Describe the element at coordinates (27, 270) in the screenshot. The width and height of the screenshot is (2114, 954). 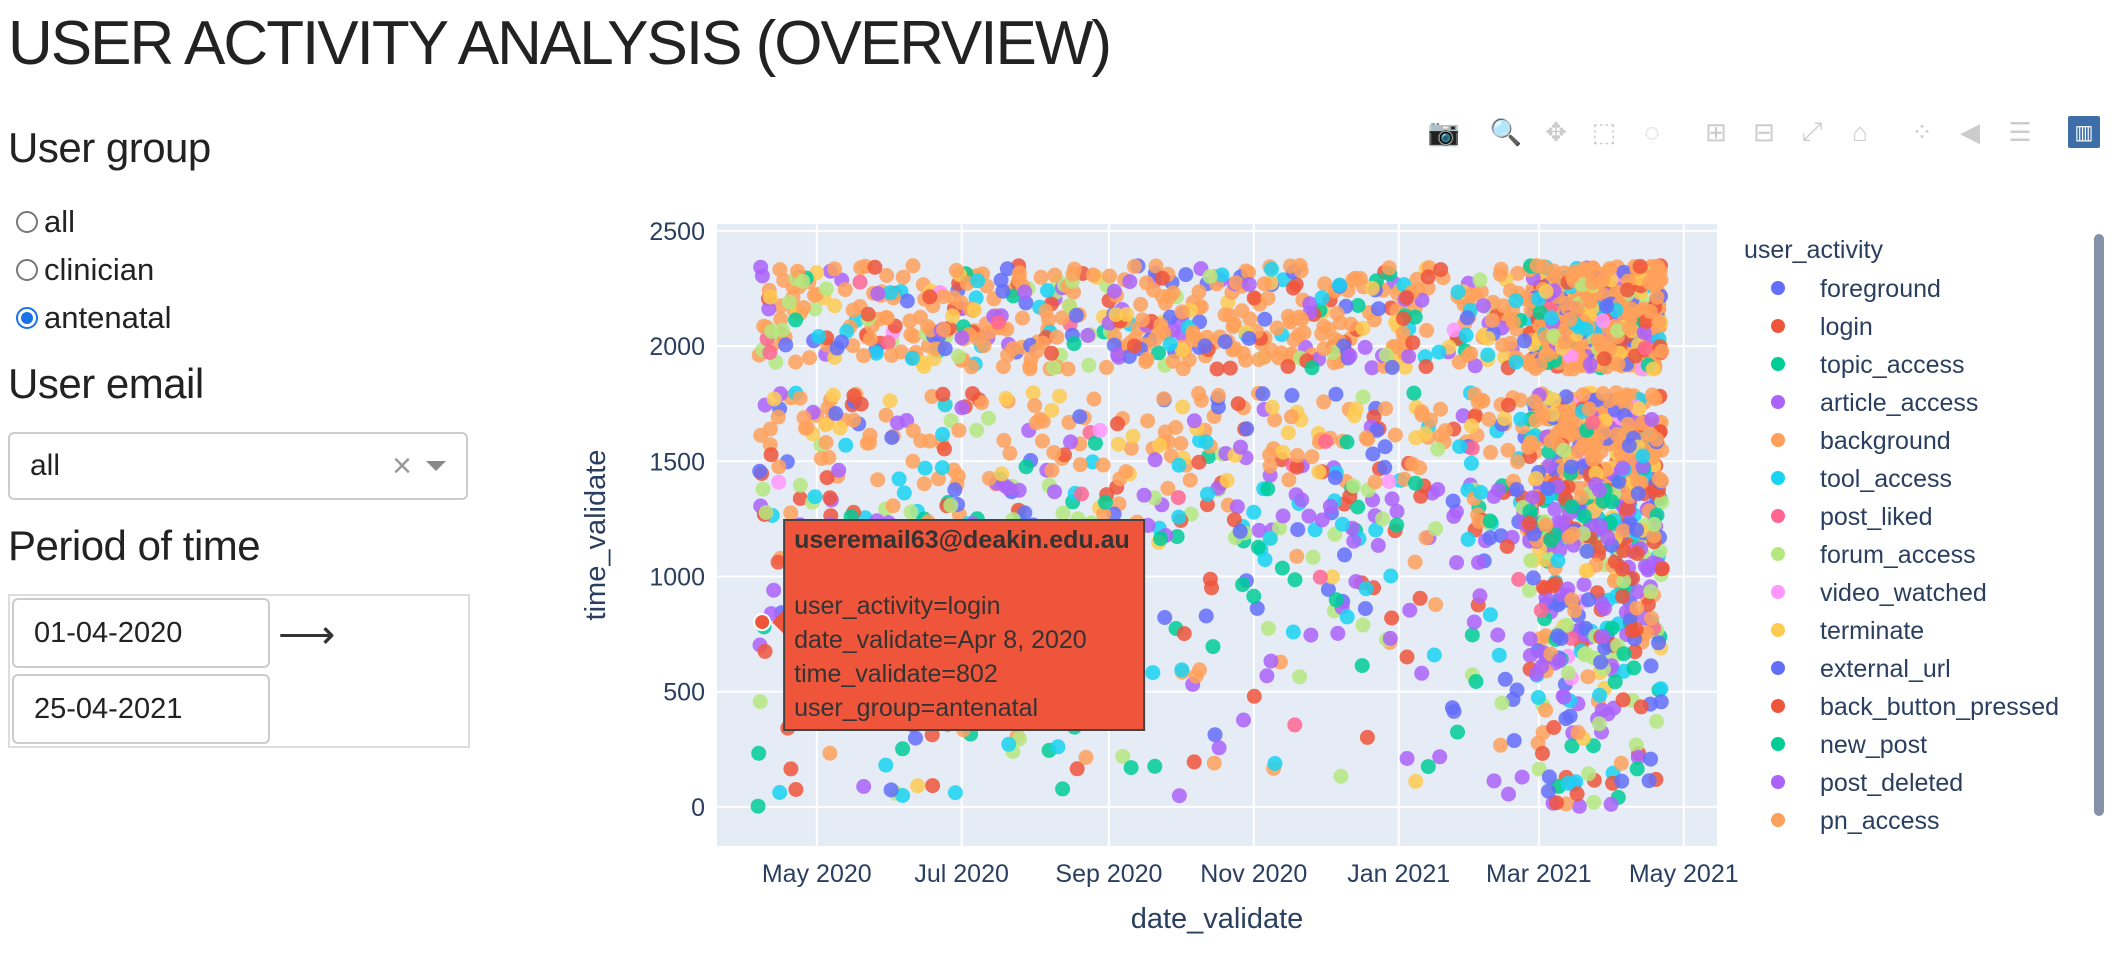
I see `radio-clinician-circle` at that location.